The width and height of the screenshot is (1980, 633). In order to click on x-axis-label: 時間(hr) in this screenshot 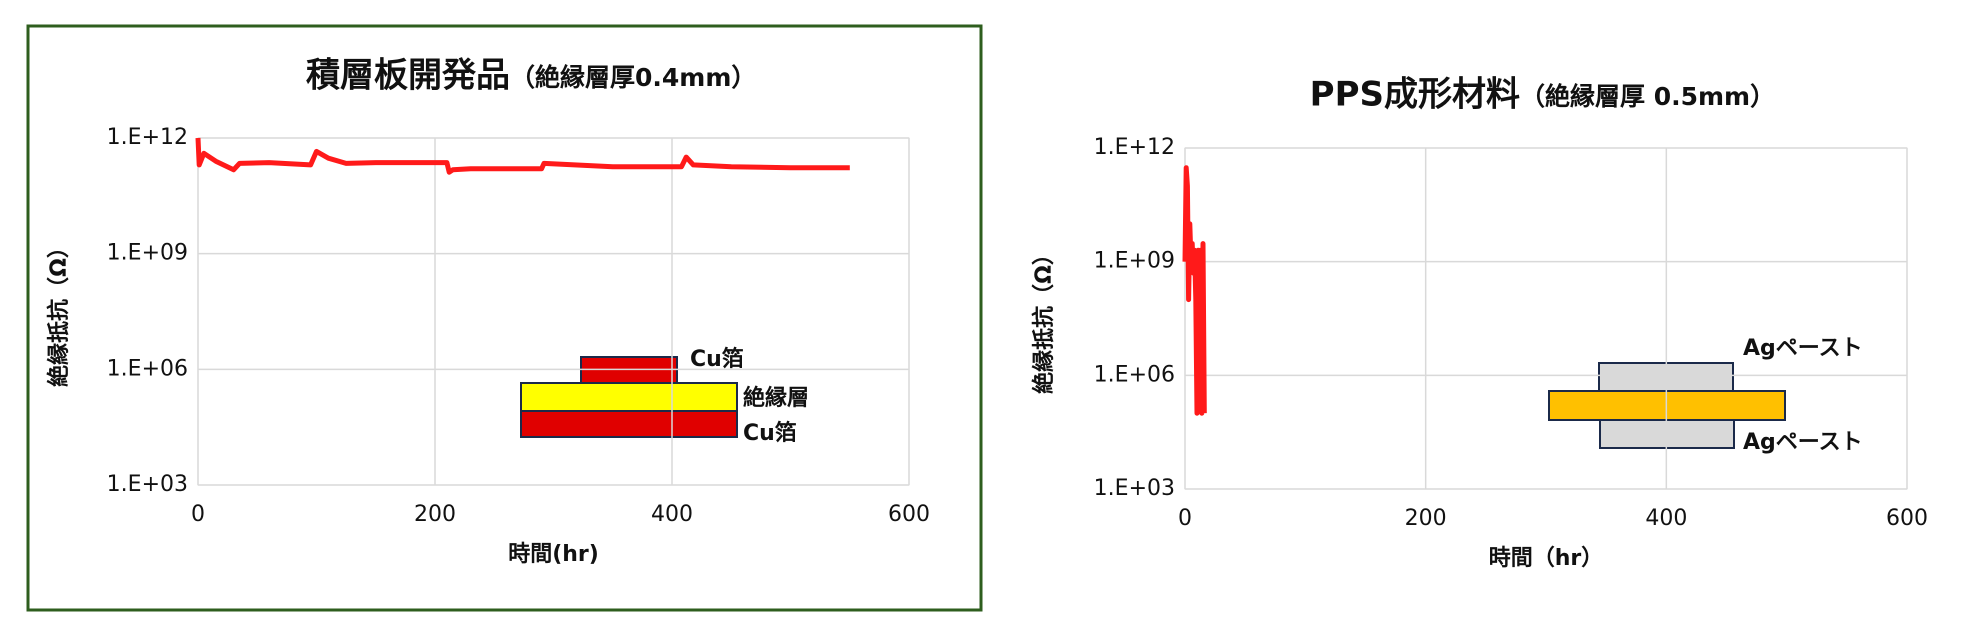, I will do `click(553, 554)`.